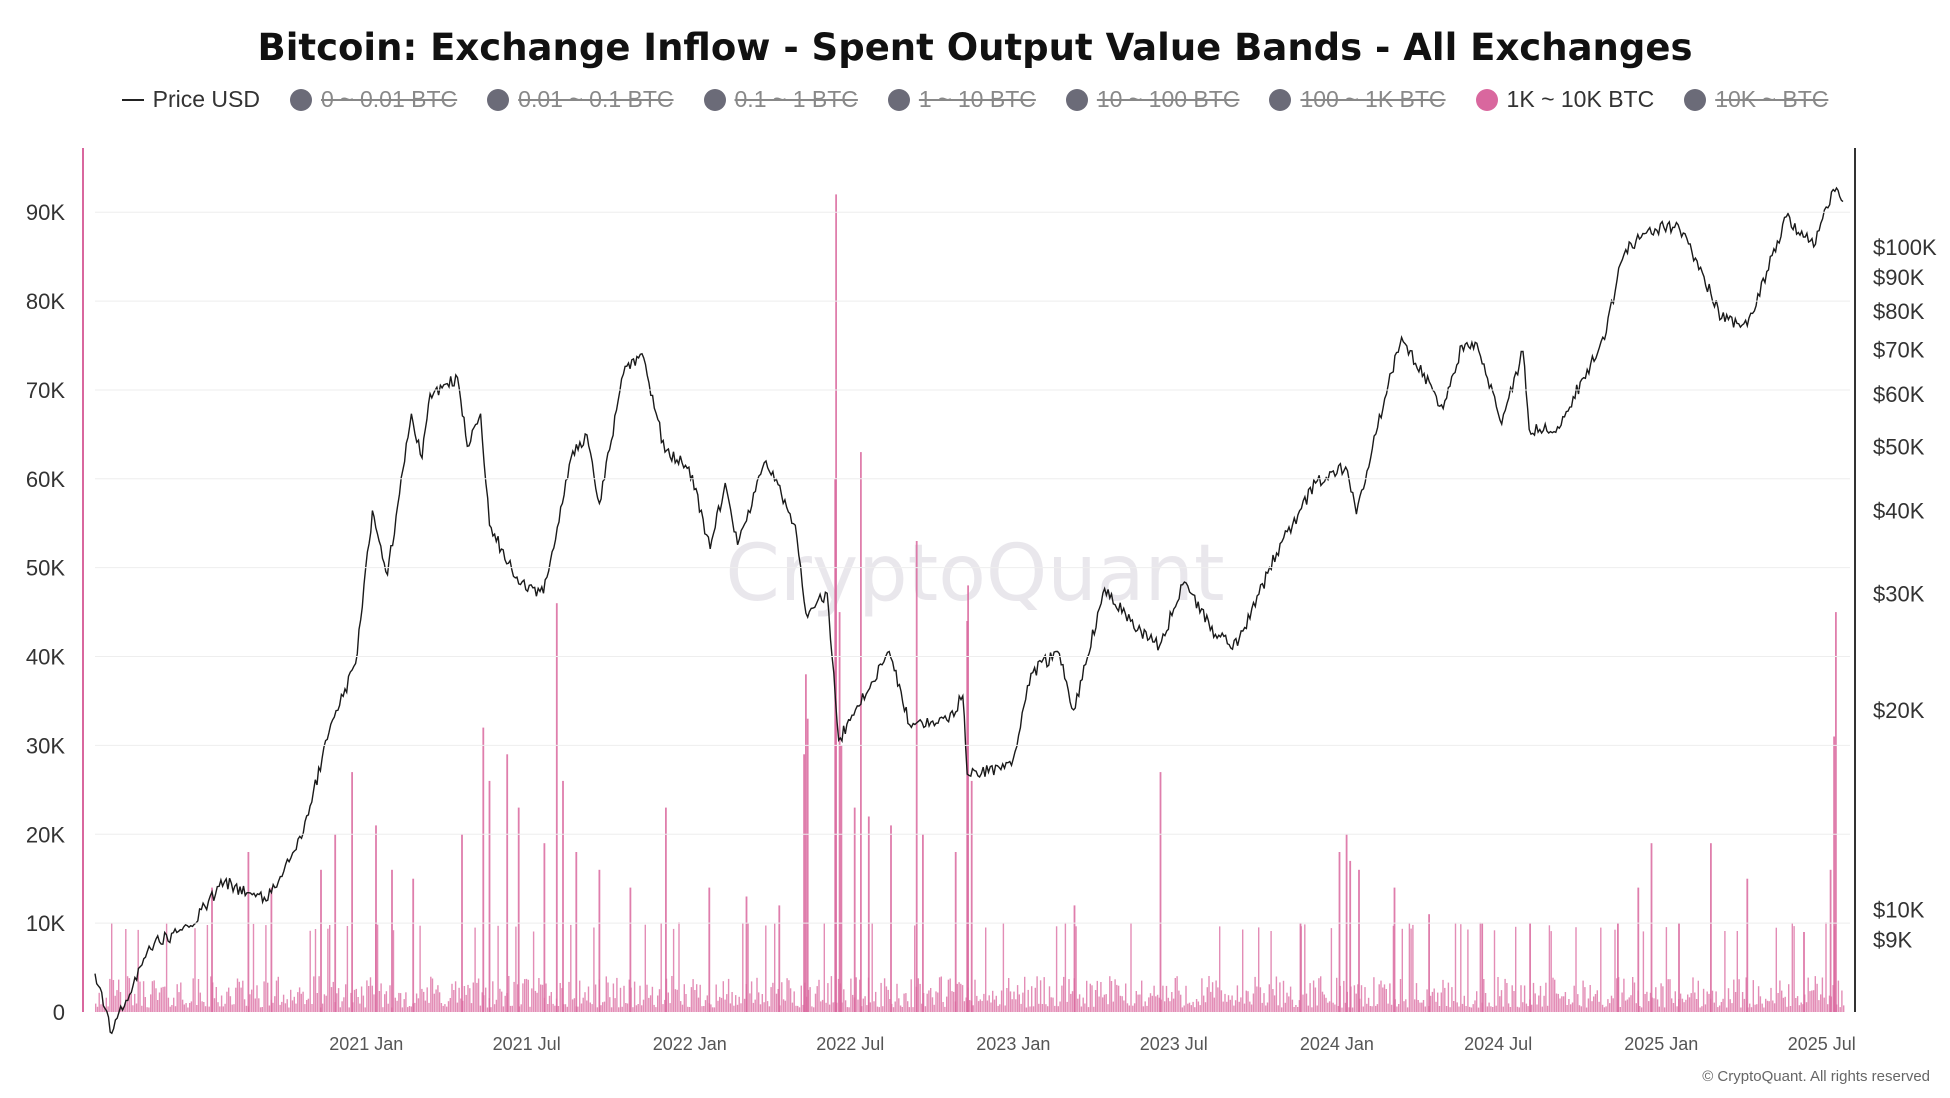  Describe the element at coordinates (45, 923) in the screenshot. I see `y-left-tick-label: 10K` at that location.